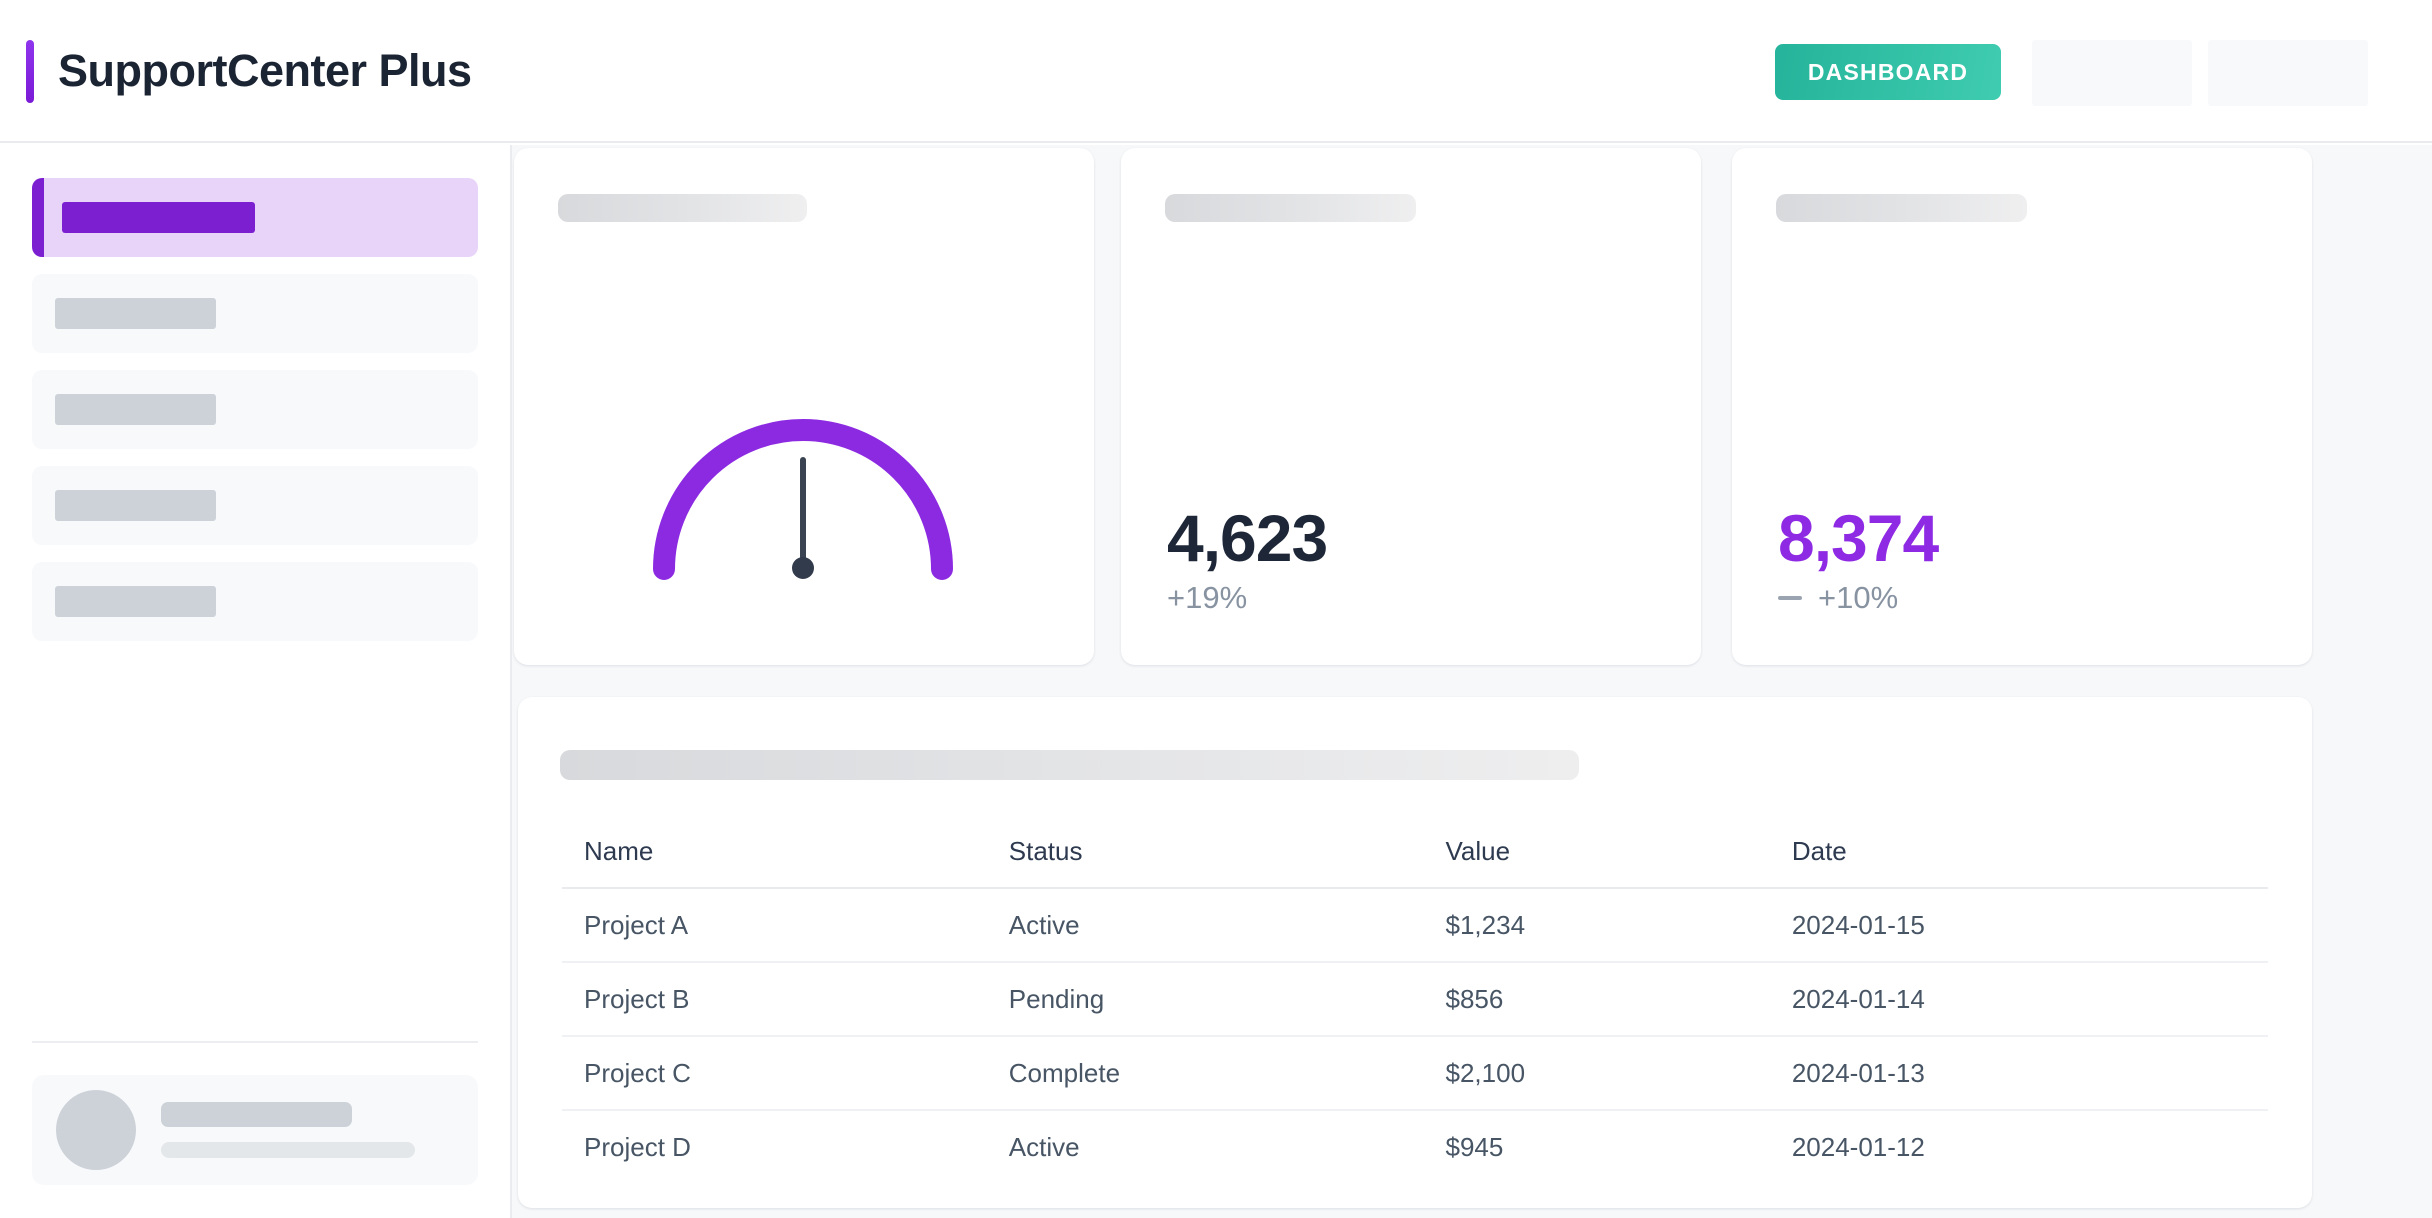  Describe the element at coordinates (1247, 538) in the screenshot. I see `stat-value: 4,623` at that location.